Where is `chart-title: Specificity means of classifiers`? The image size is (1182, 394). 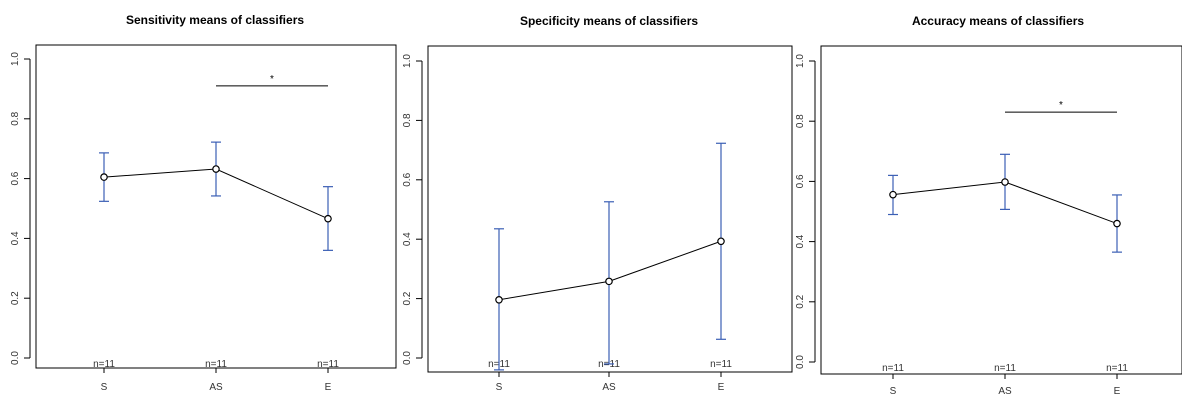
chart-title: Specificity means of classifiers is located at coordinates (609, 21).